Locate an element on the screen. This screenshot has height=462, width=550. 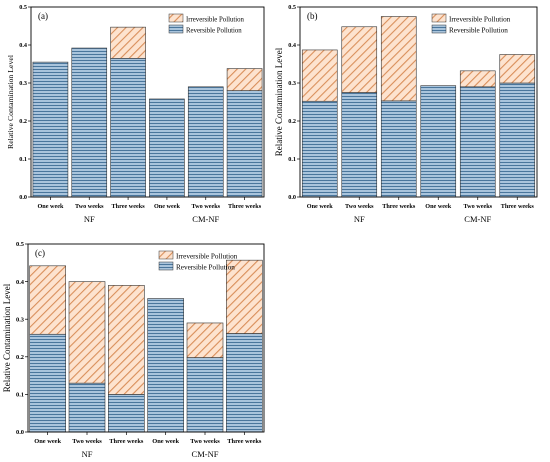
panel-label: (b) is located at coordinates (312, 16).